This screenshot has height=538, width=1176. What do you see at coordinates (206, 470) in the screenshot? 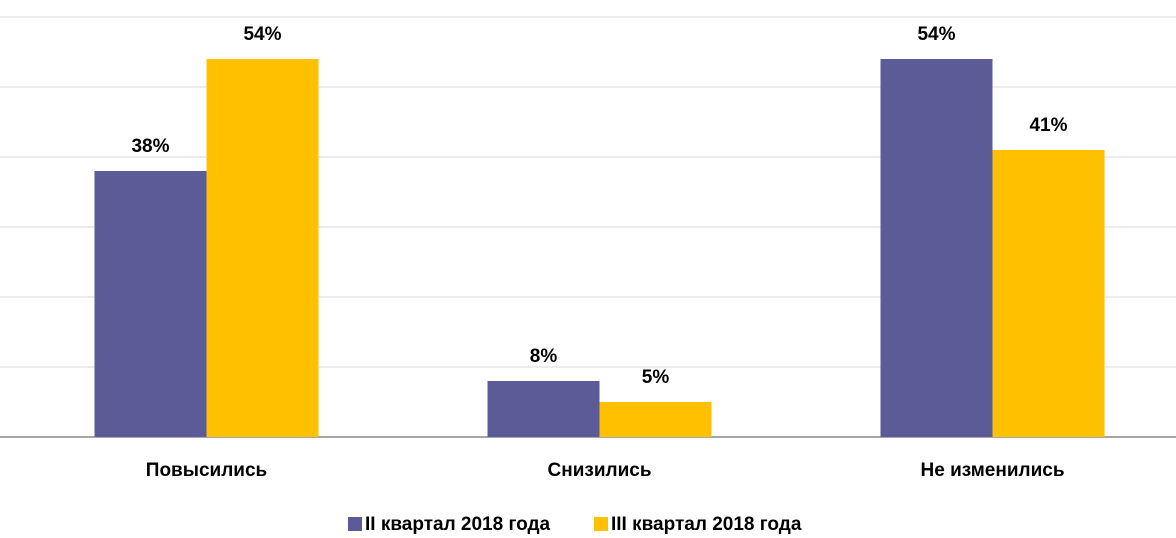
I see `x-tick-label: Повысились` at bounding box center [206, 470].